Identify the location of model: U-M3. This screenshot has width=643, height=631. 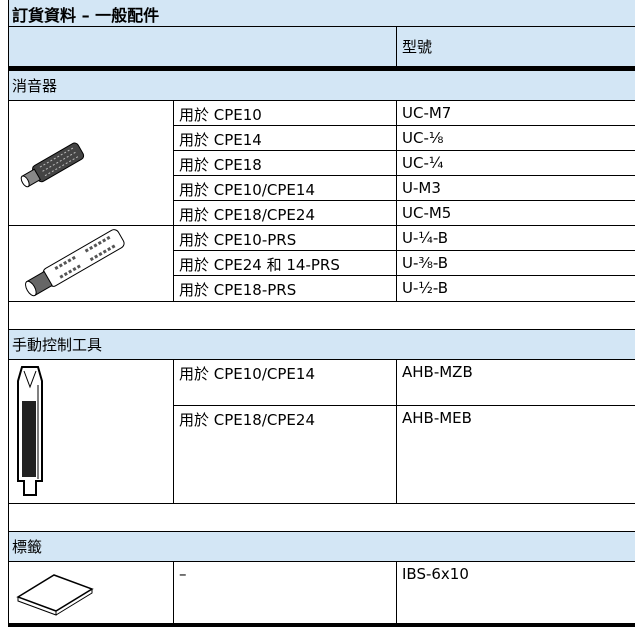
(421, 188).